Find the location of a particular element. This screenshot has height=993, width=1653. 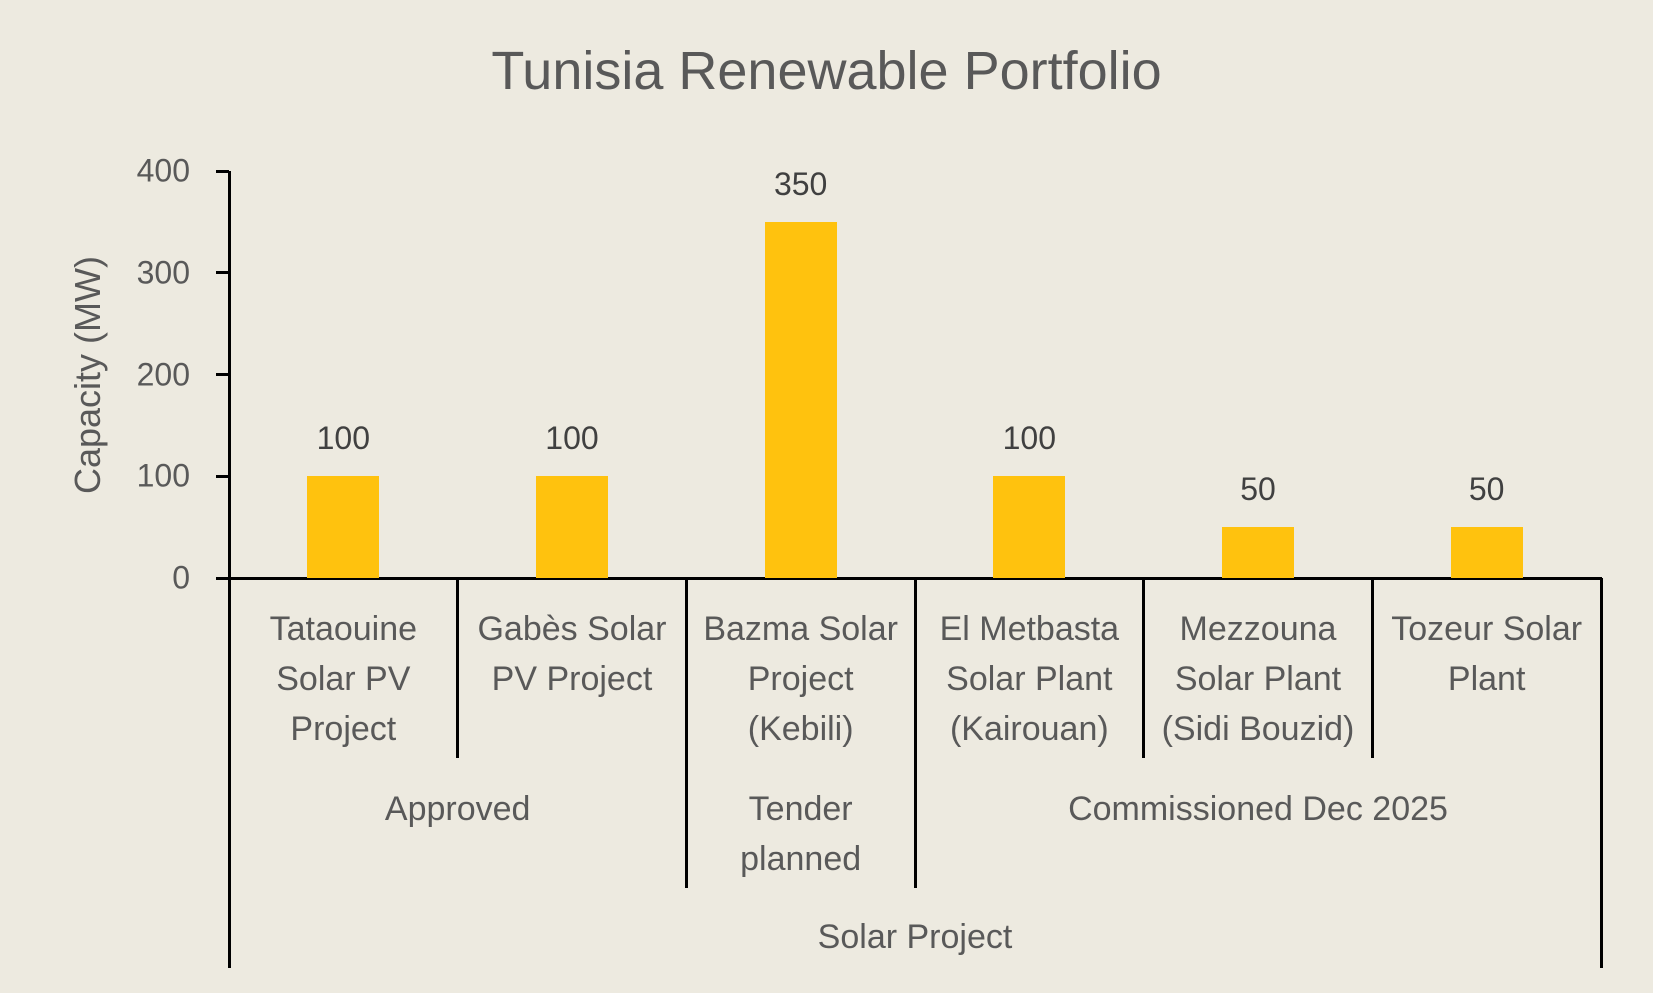

group-label: Approved is located at coordinates (457, 809).